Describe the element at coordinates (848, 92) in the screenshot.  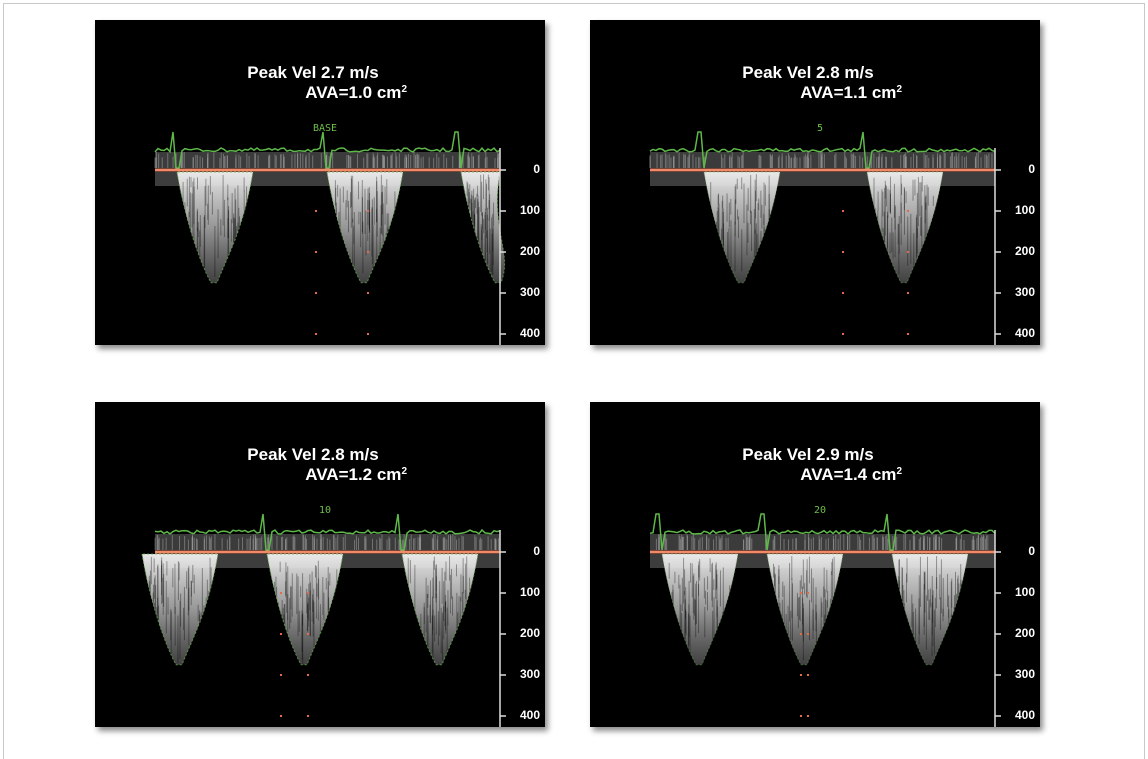
I see `valve-area-value: AVA=1.1 cm` at that location.